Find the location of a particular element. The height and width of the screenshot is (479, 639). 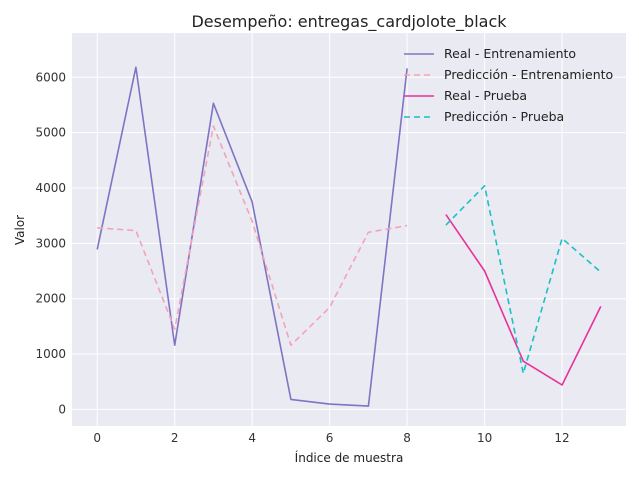

y-axis-label: Valor is located at coordinates (20, 230).